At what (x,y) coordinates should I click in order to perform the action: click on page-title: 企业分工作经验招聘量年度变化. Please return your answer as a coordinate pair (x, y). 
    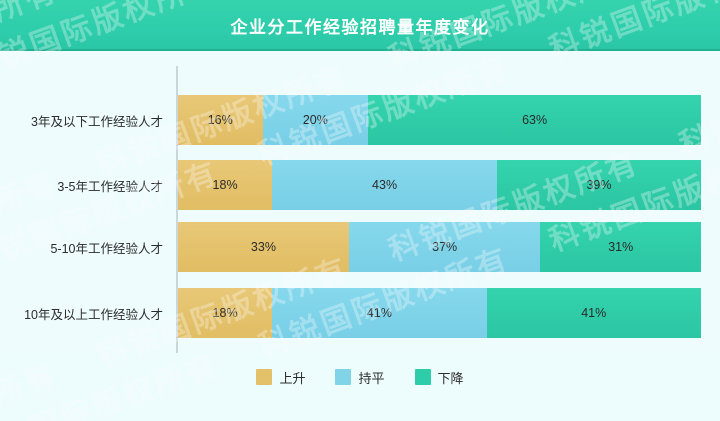
    Looking at the image, I should click on (360, 27).